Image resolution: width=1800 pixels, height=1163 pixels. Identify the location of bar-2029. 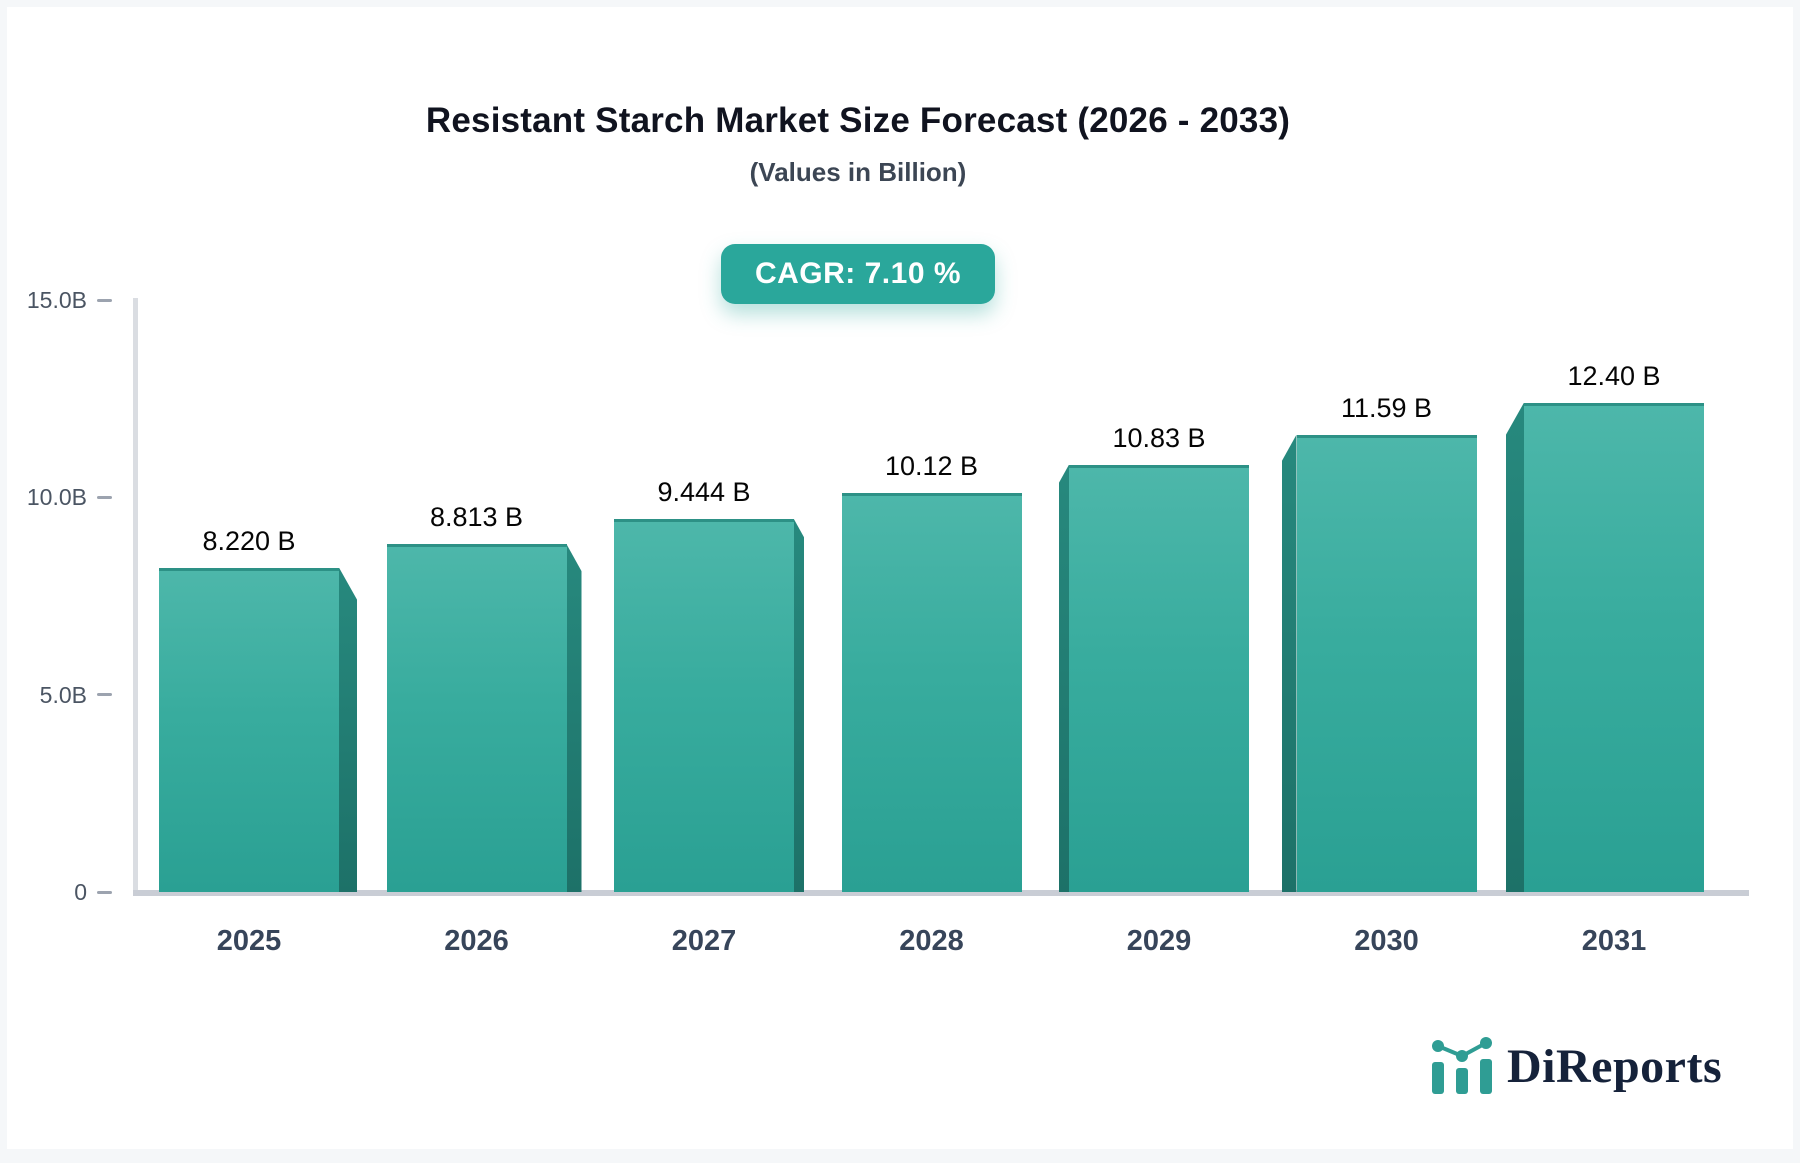
(1159, 678).